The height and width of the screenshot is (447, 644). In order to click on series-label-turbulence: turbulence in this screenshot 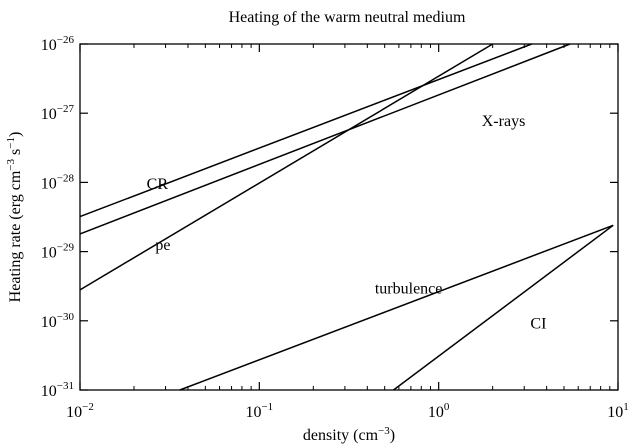, I will do `click(409, 288)`.